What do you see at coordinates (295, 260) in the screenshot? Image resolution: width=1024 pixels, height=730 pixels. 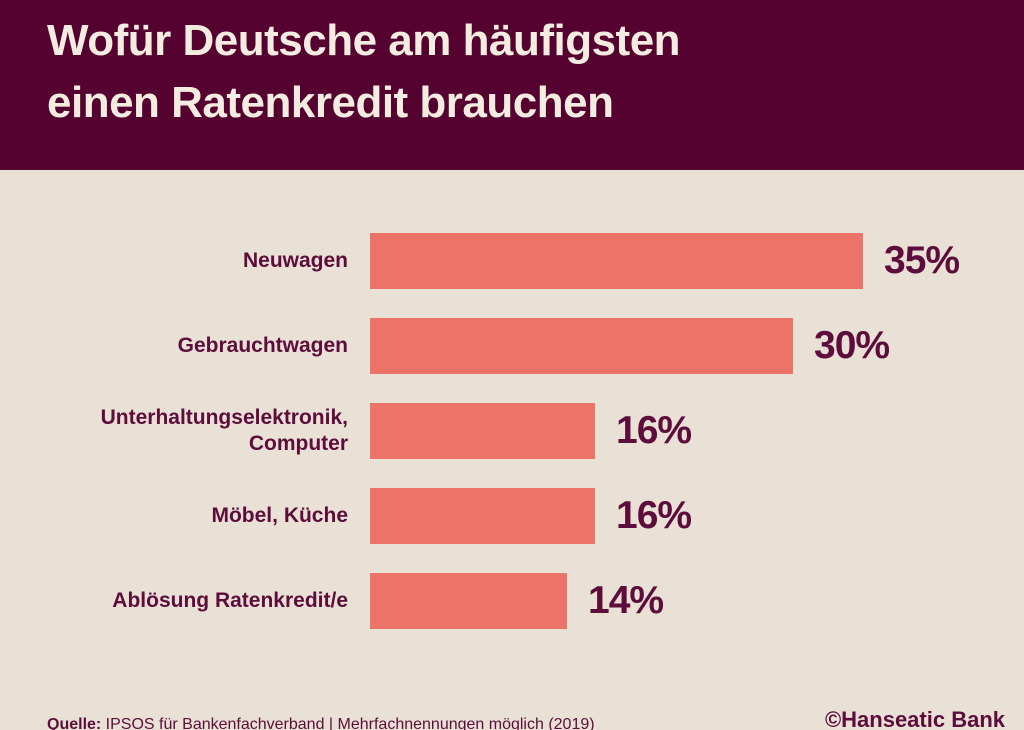 I see `category-label: Neuwagen` at bounding box center [295, 260].